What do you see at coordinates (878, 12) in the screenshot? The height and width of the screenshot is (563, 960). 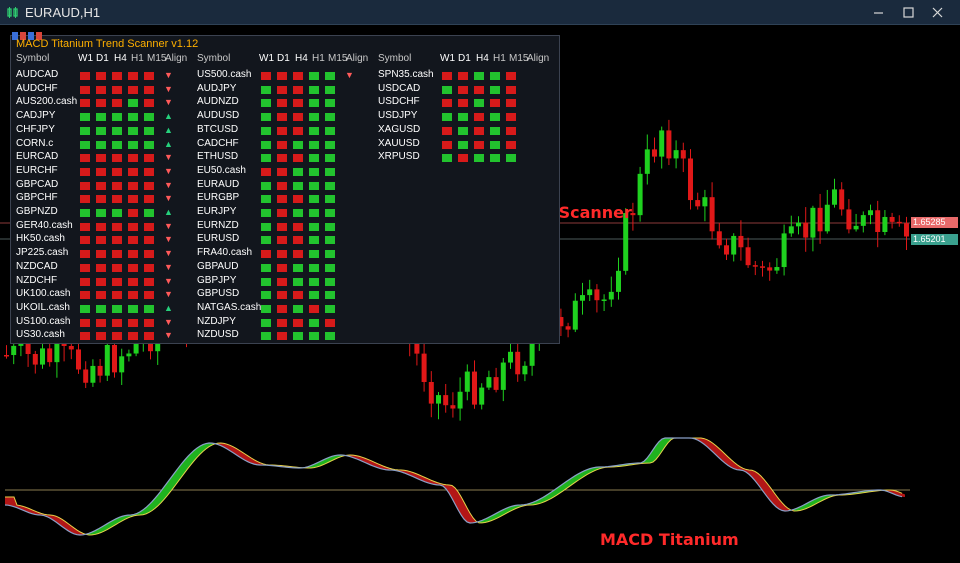 I see `minimize-button` at bounding box center [878, 12].